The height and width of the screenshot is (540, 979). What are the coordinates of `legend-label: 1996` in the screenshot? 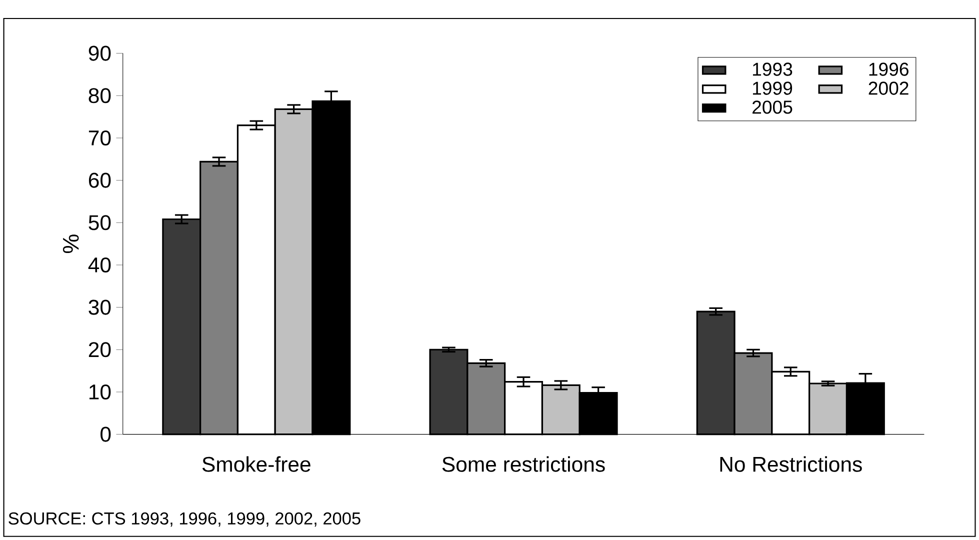 It's located at (888, 69).